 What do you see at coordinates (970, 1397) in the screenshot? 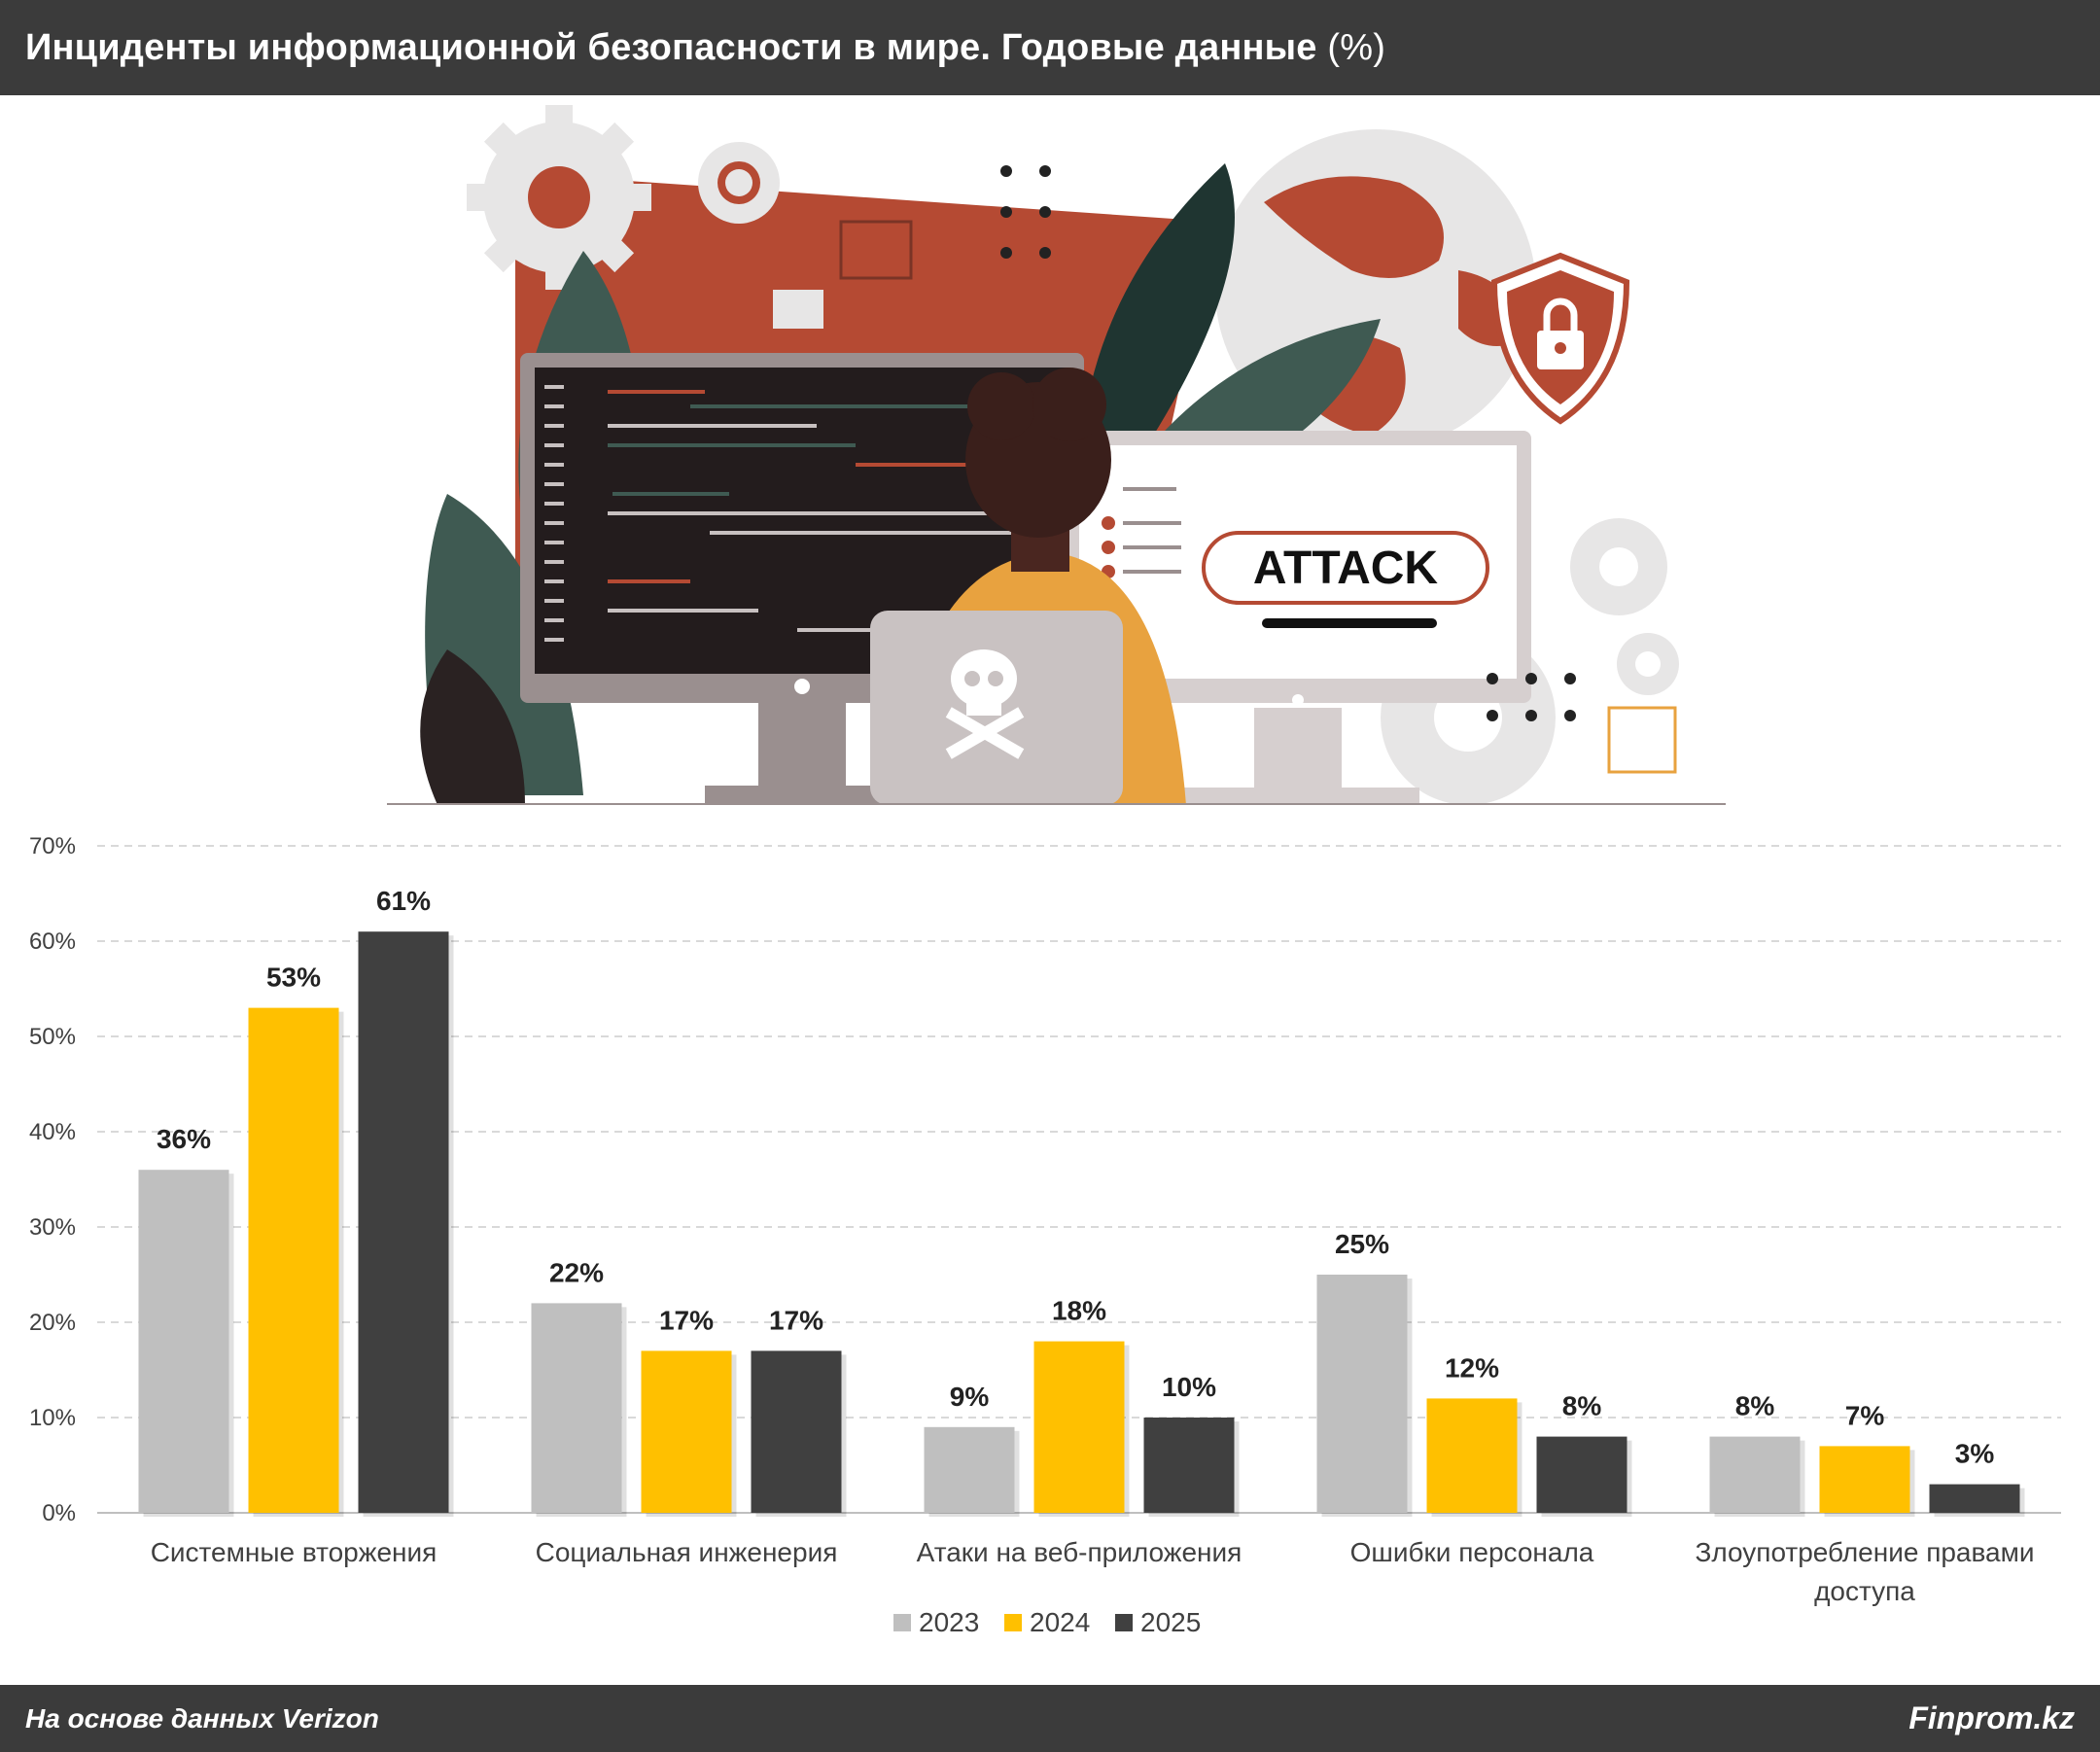
I see `value-label: 9%` at bounding box center [970, 1397].